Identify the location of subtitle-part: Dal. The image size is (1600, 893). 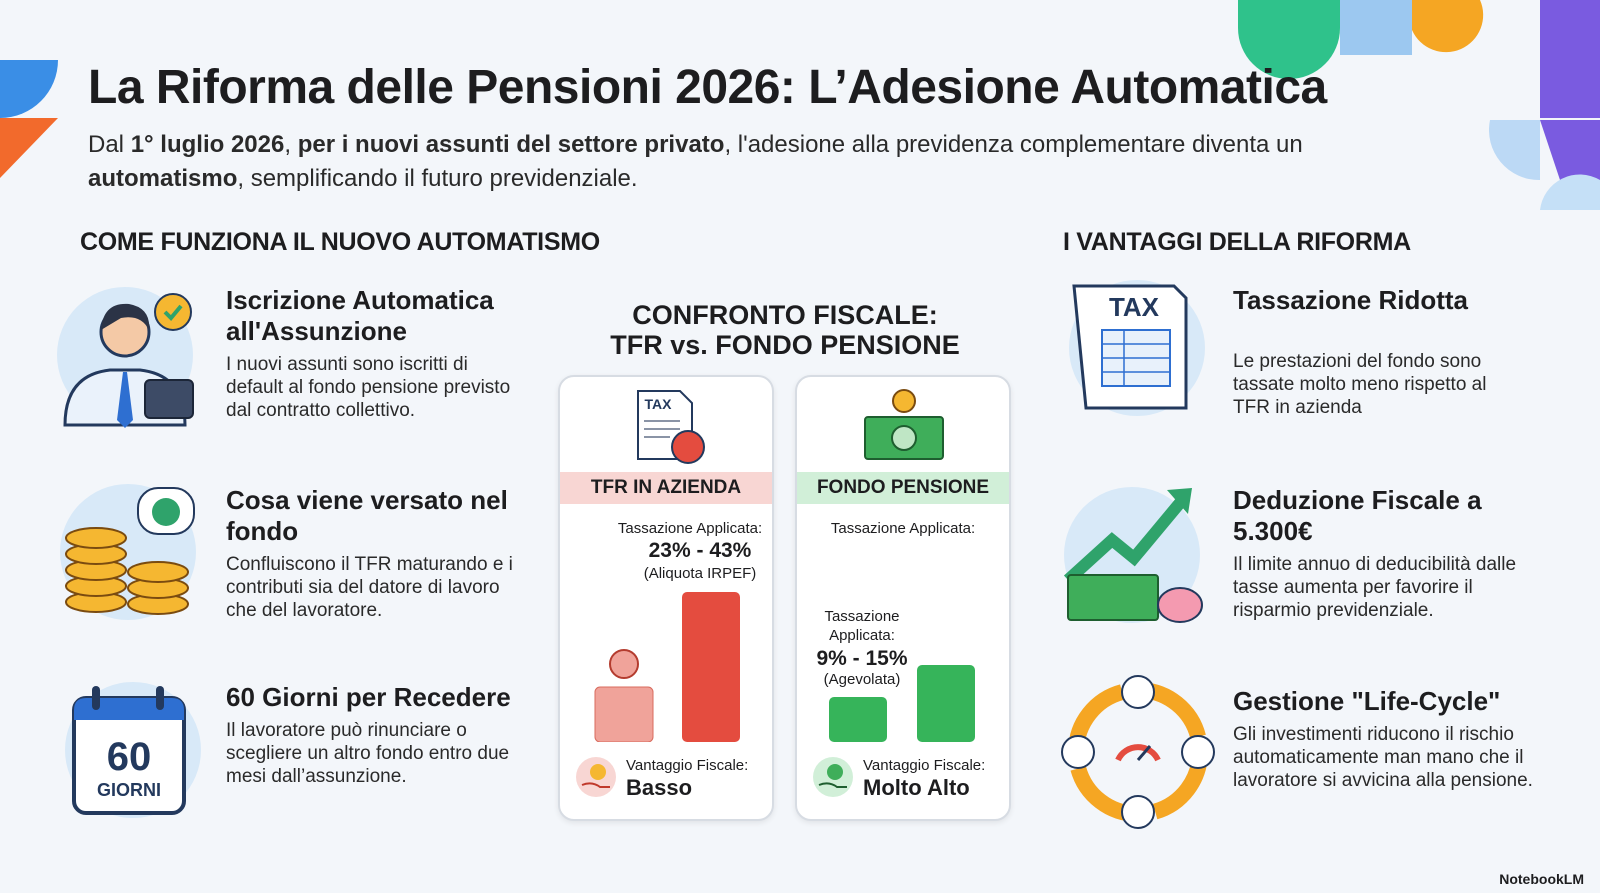
(109, 144).